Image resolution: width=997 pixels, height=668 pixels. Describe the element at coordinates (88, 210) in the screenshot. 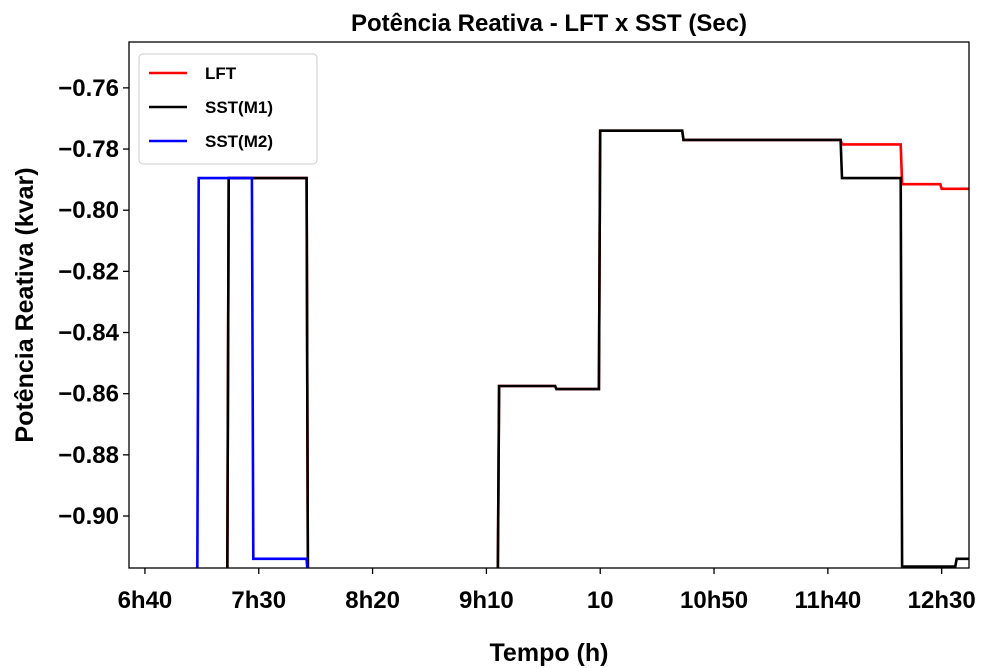

I see `y-tick-label: −0.80` at that location.